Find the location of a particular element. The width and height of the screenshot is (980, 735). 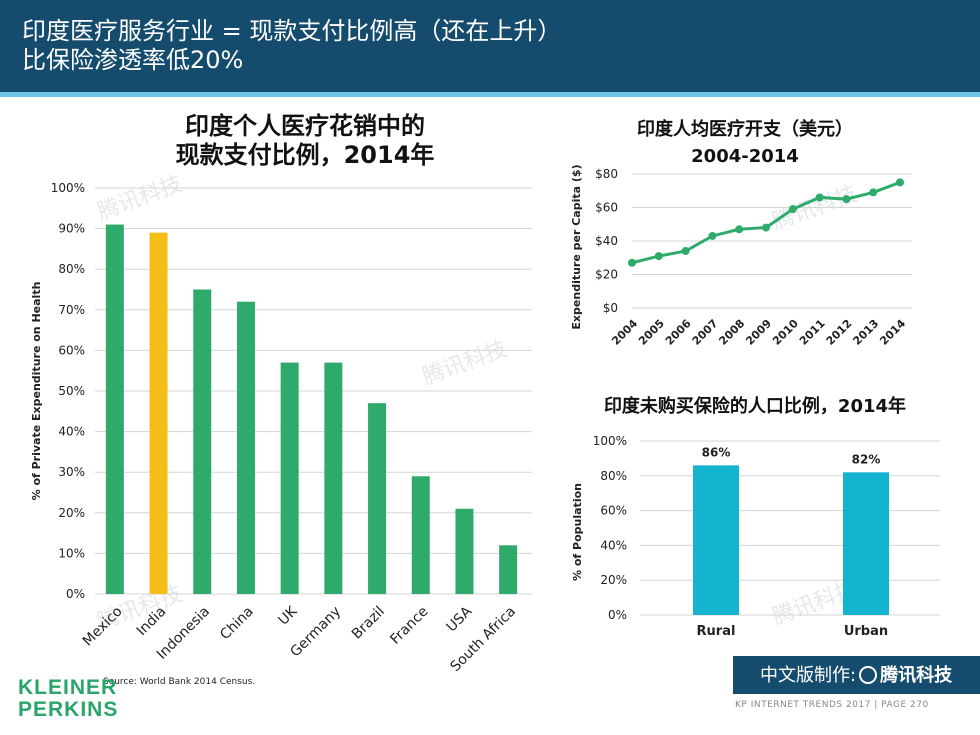

x-tick-label: Mexico is located at coordinates (103, 627).